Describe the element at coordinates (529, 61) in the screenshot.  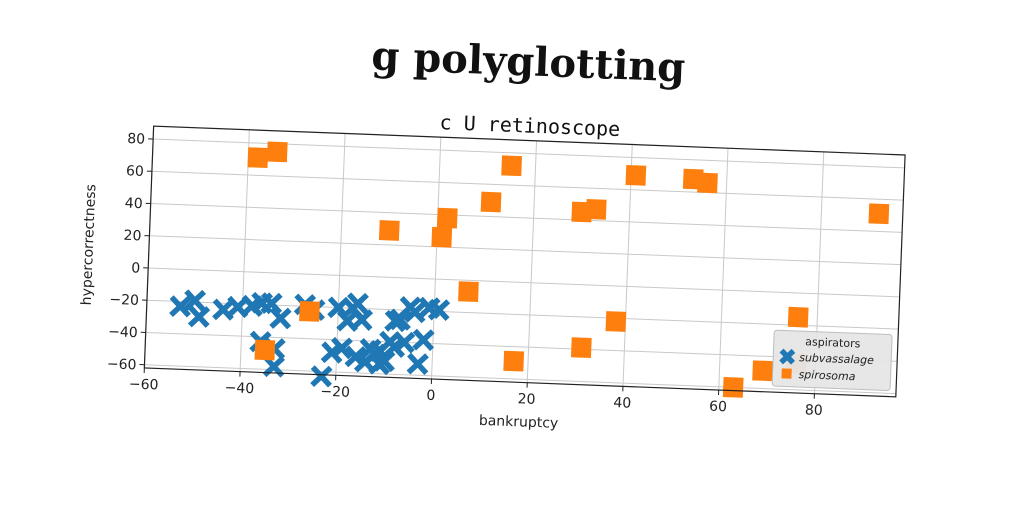
I see `chart-title: g polyglotting` at that location.